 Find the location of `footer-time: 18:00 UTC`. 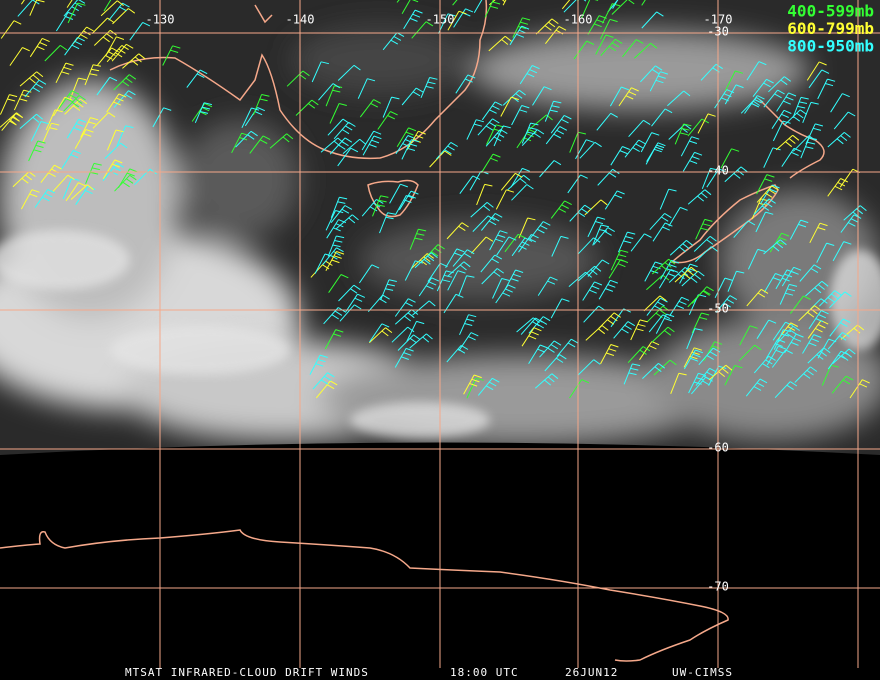

footer-time: 18:00 UTC is located at coordinates (484, 672).